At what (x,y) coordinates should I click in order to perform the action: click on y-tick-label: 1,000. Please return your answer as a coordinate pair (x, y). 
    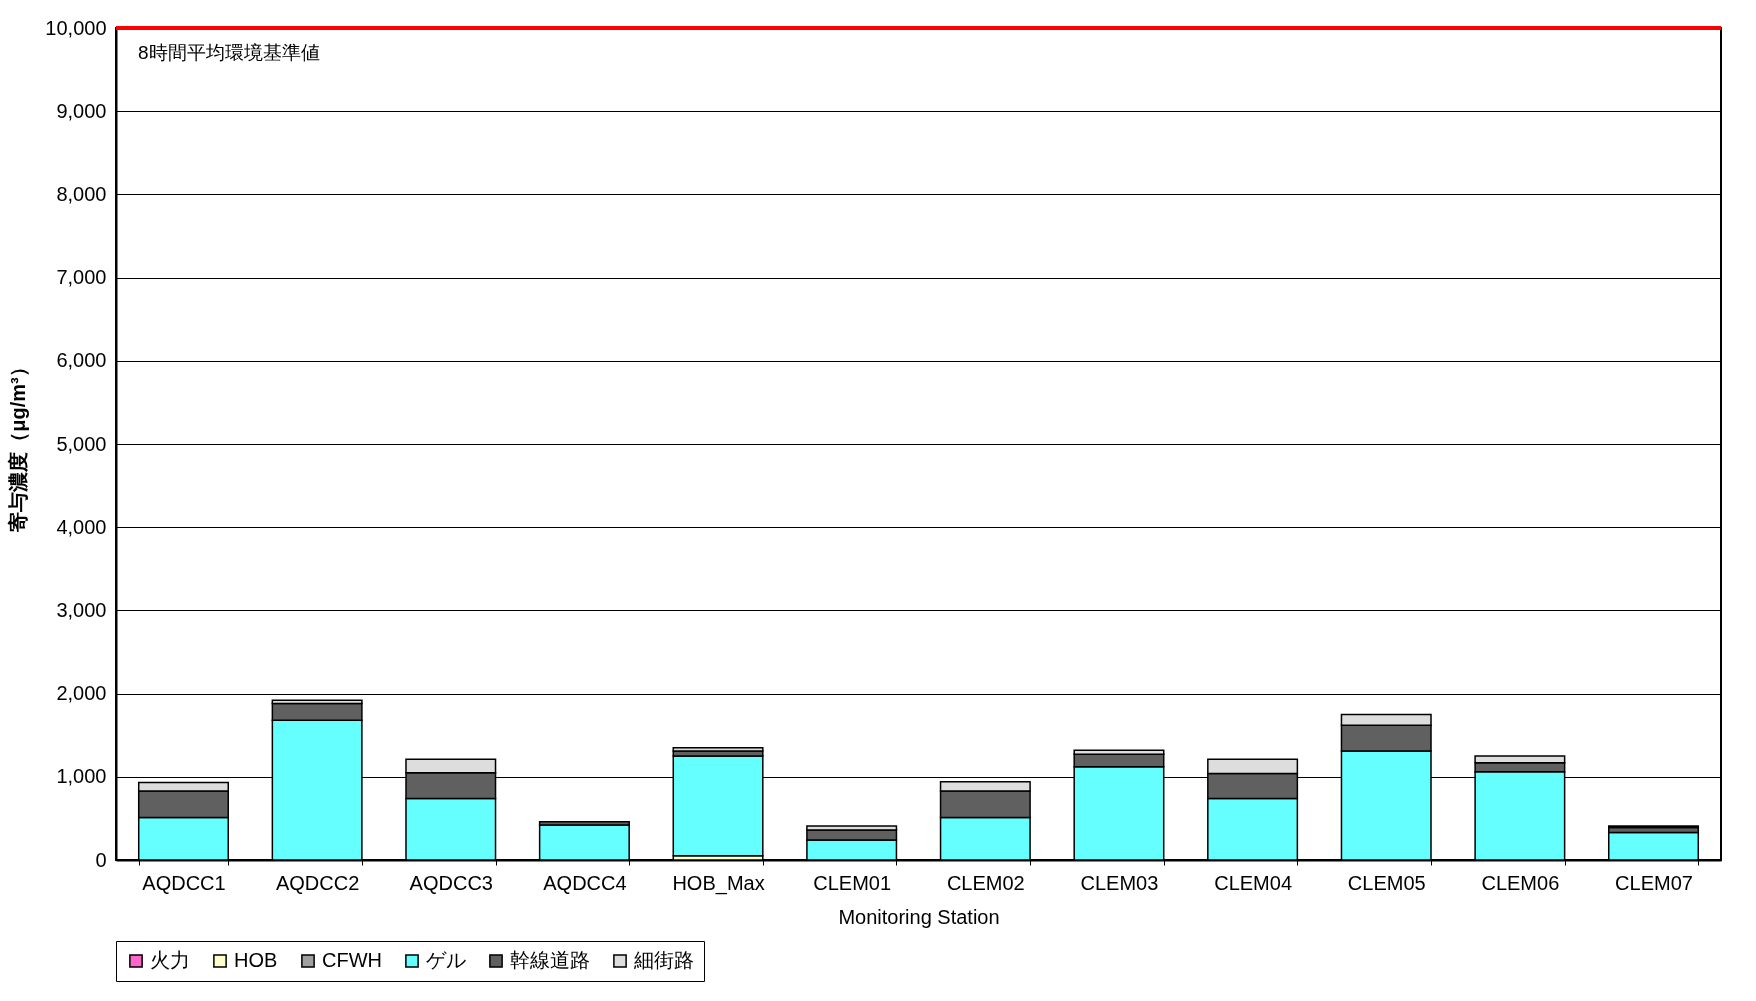
    Looking at the image, I should click on (81, 776).